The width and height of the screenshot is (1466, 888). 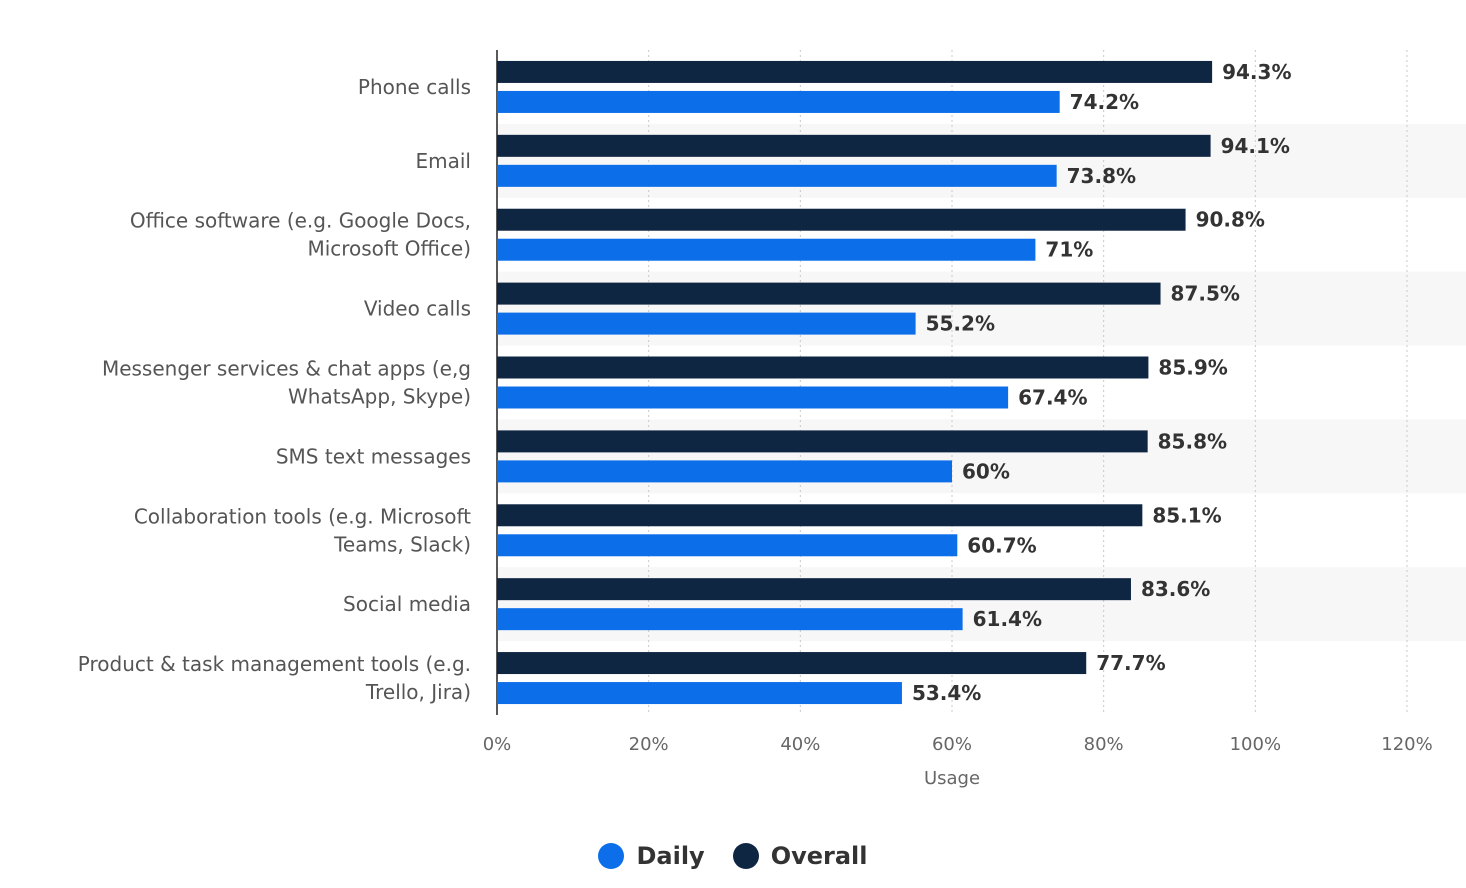 I want to click on category-label-line: Video calls, so click(x=417, y=309).